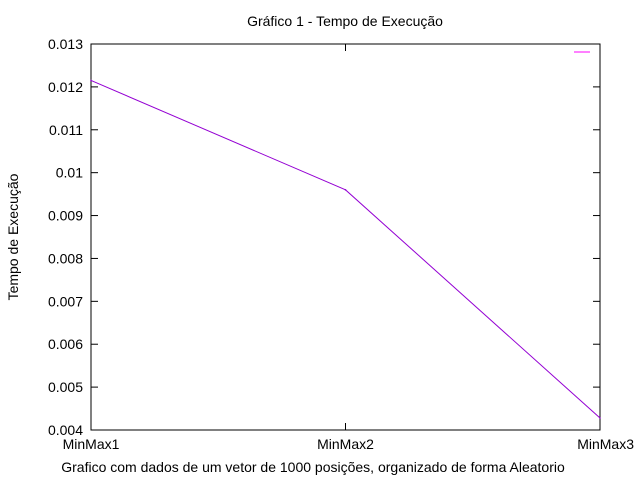  I want to click on y-tick-label: 0.008, so click(65, 258).